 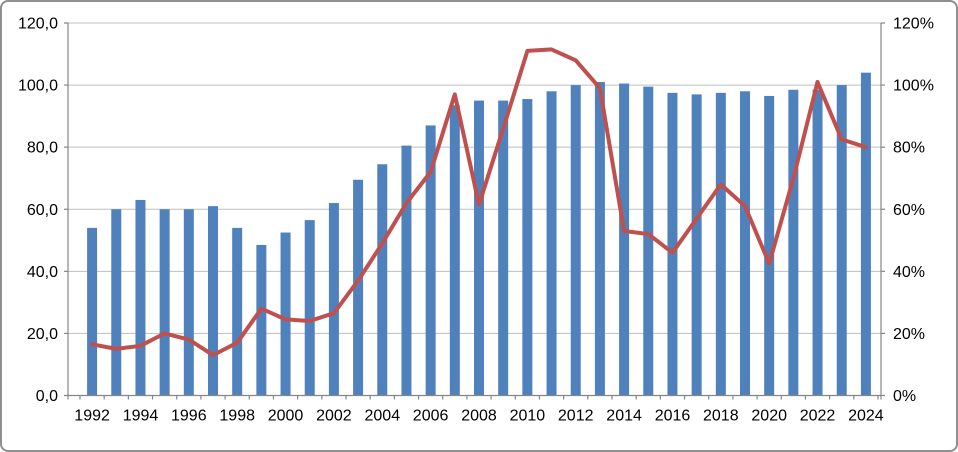 What do you see at coordinates (42, 272) in the screenshot?
I see `left-axis-label: 40,0` at bounding box center [42, 272].